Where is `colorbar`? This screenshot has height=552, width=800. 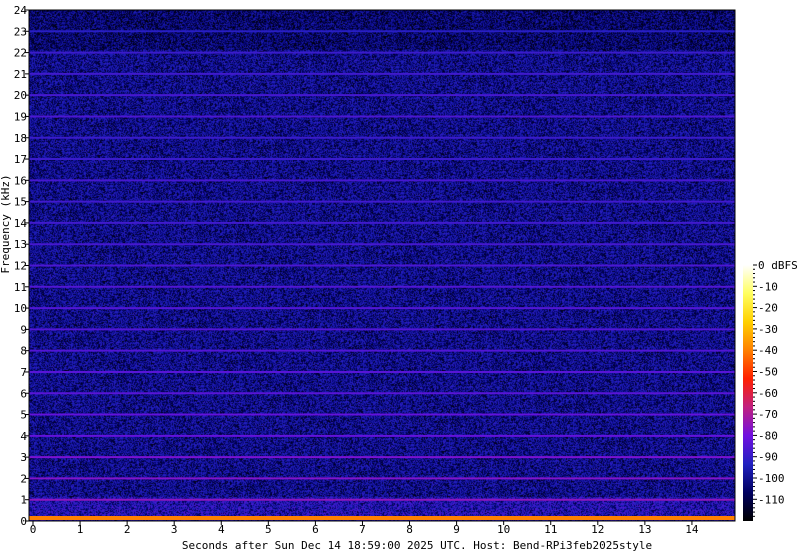 colorbar is located at coordinates (748, 393).